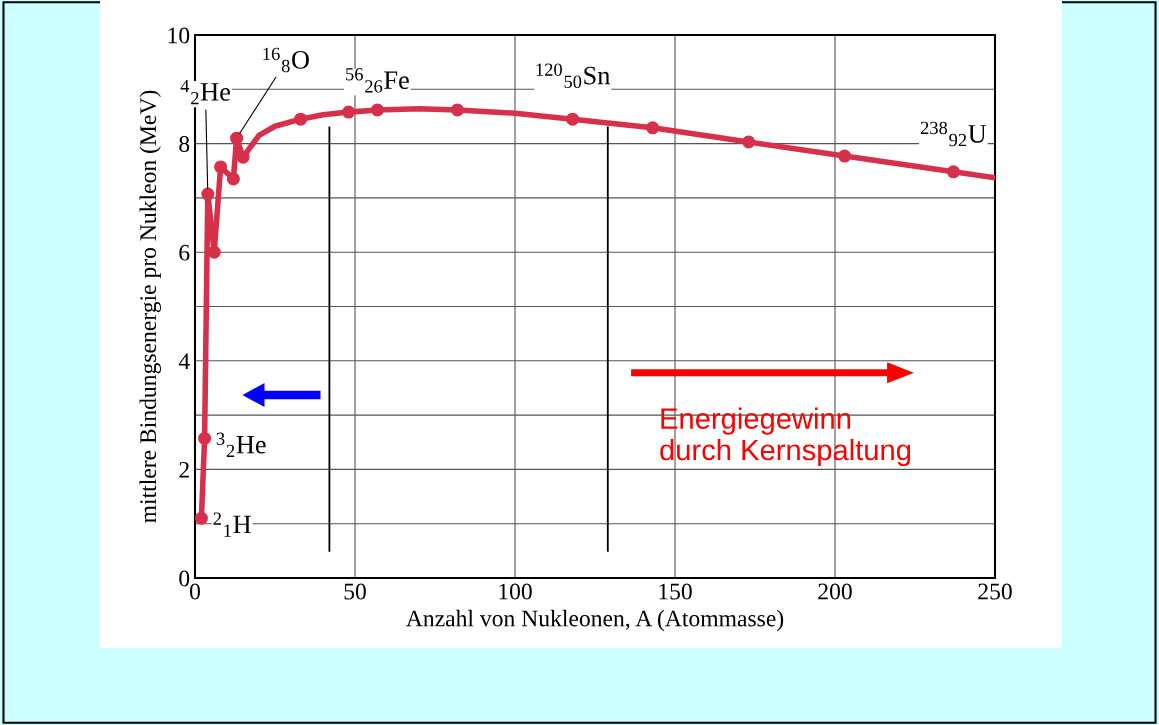  I want to click on x-tick-label: 150, so click(675, 591).